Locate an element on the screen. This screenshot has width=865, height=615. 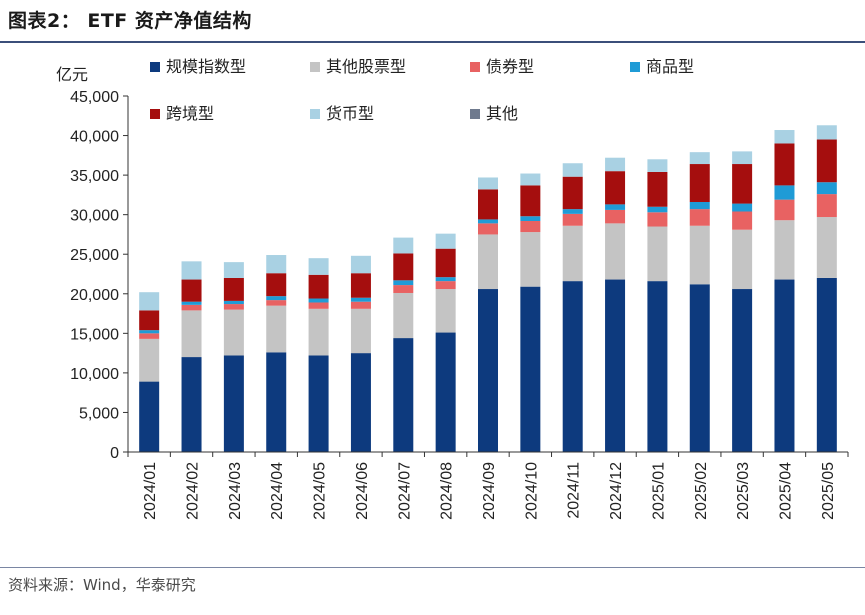
x-tick-label: 2024/01 is located at coordinates (150, 491).